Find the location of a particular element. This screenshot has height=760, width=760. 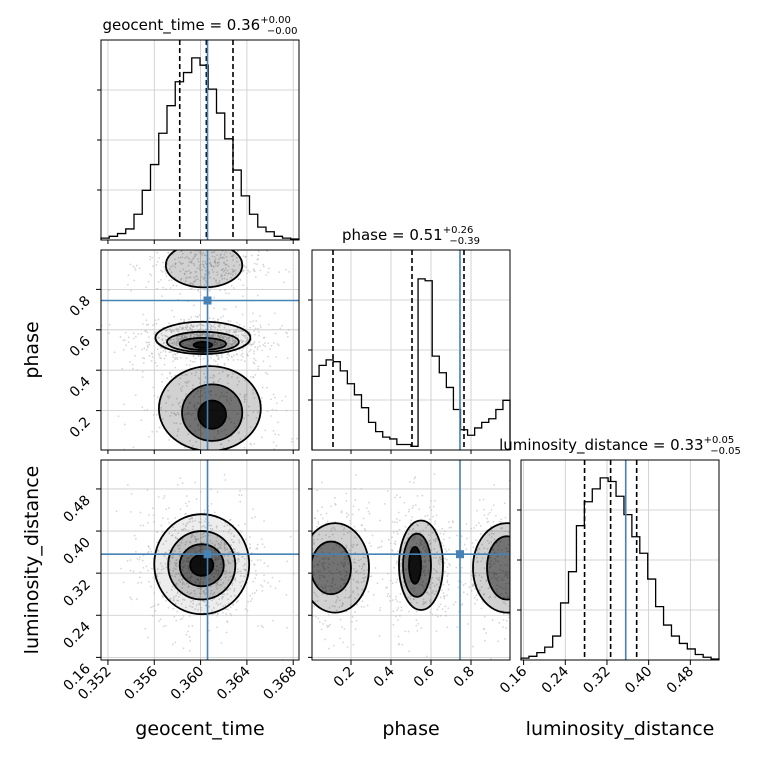

hist-panel-luminosity_distance is located at coordinates (618, 560).